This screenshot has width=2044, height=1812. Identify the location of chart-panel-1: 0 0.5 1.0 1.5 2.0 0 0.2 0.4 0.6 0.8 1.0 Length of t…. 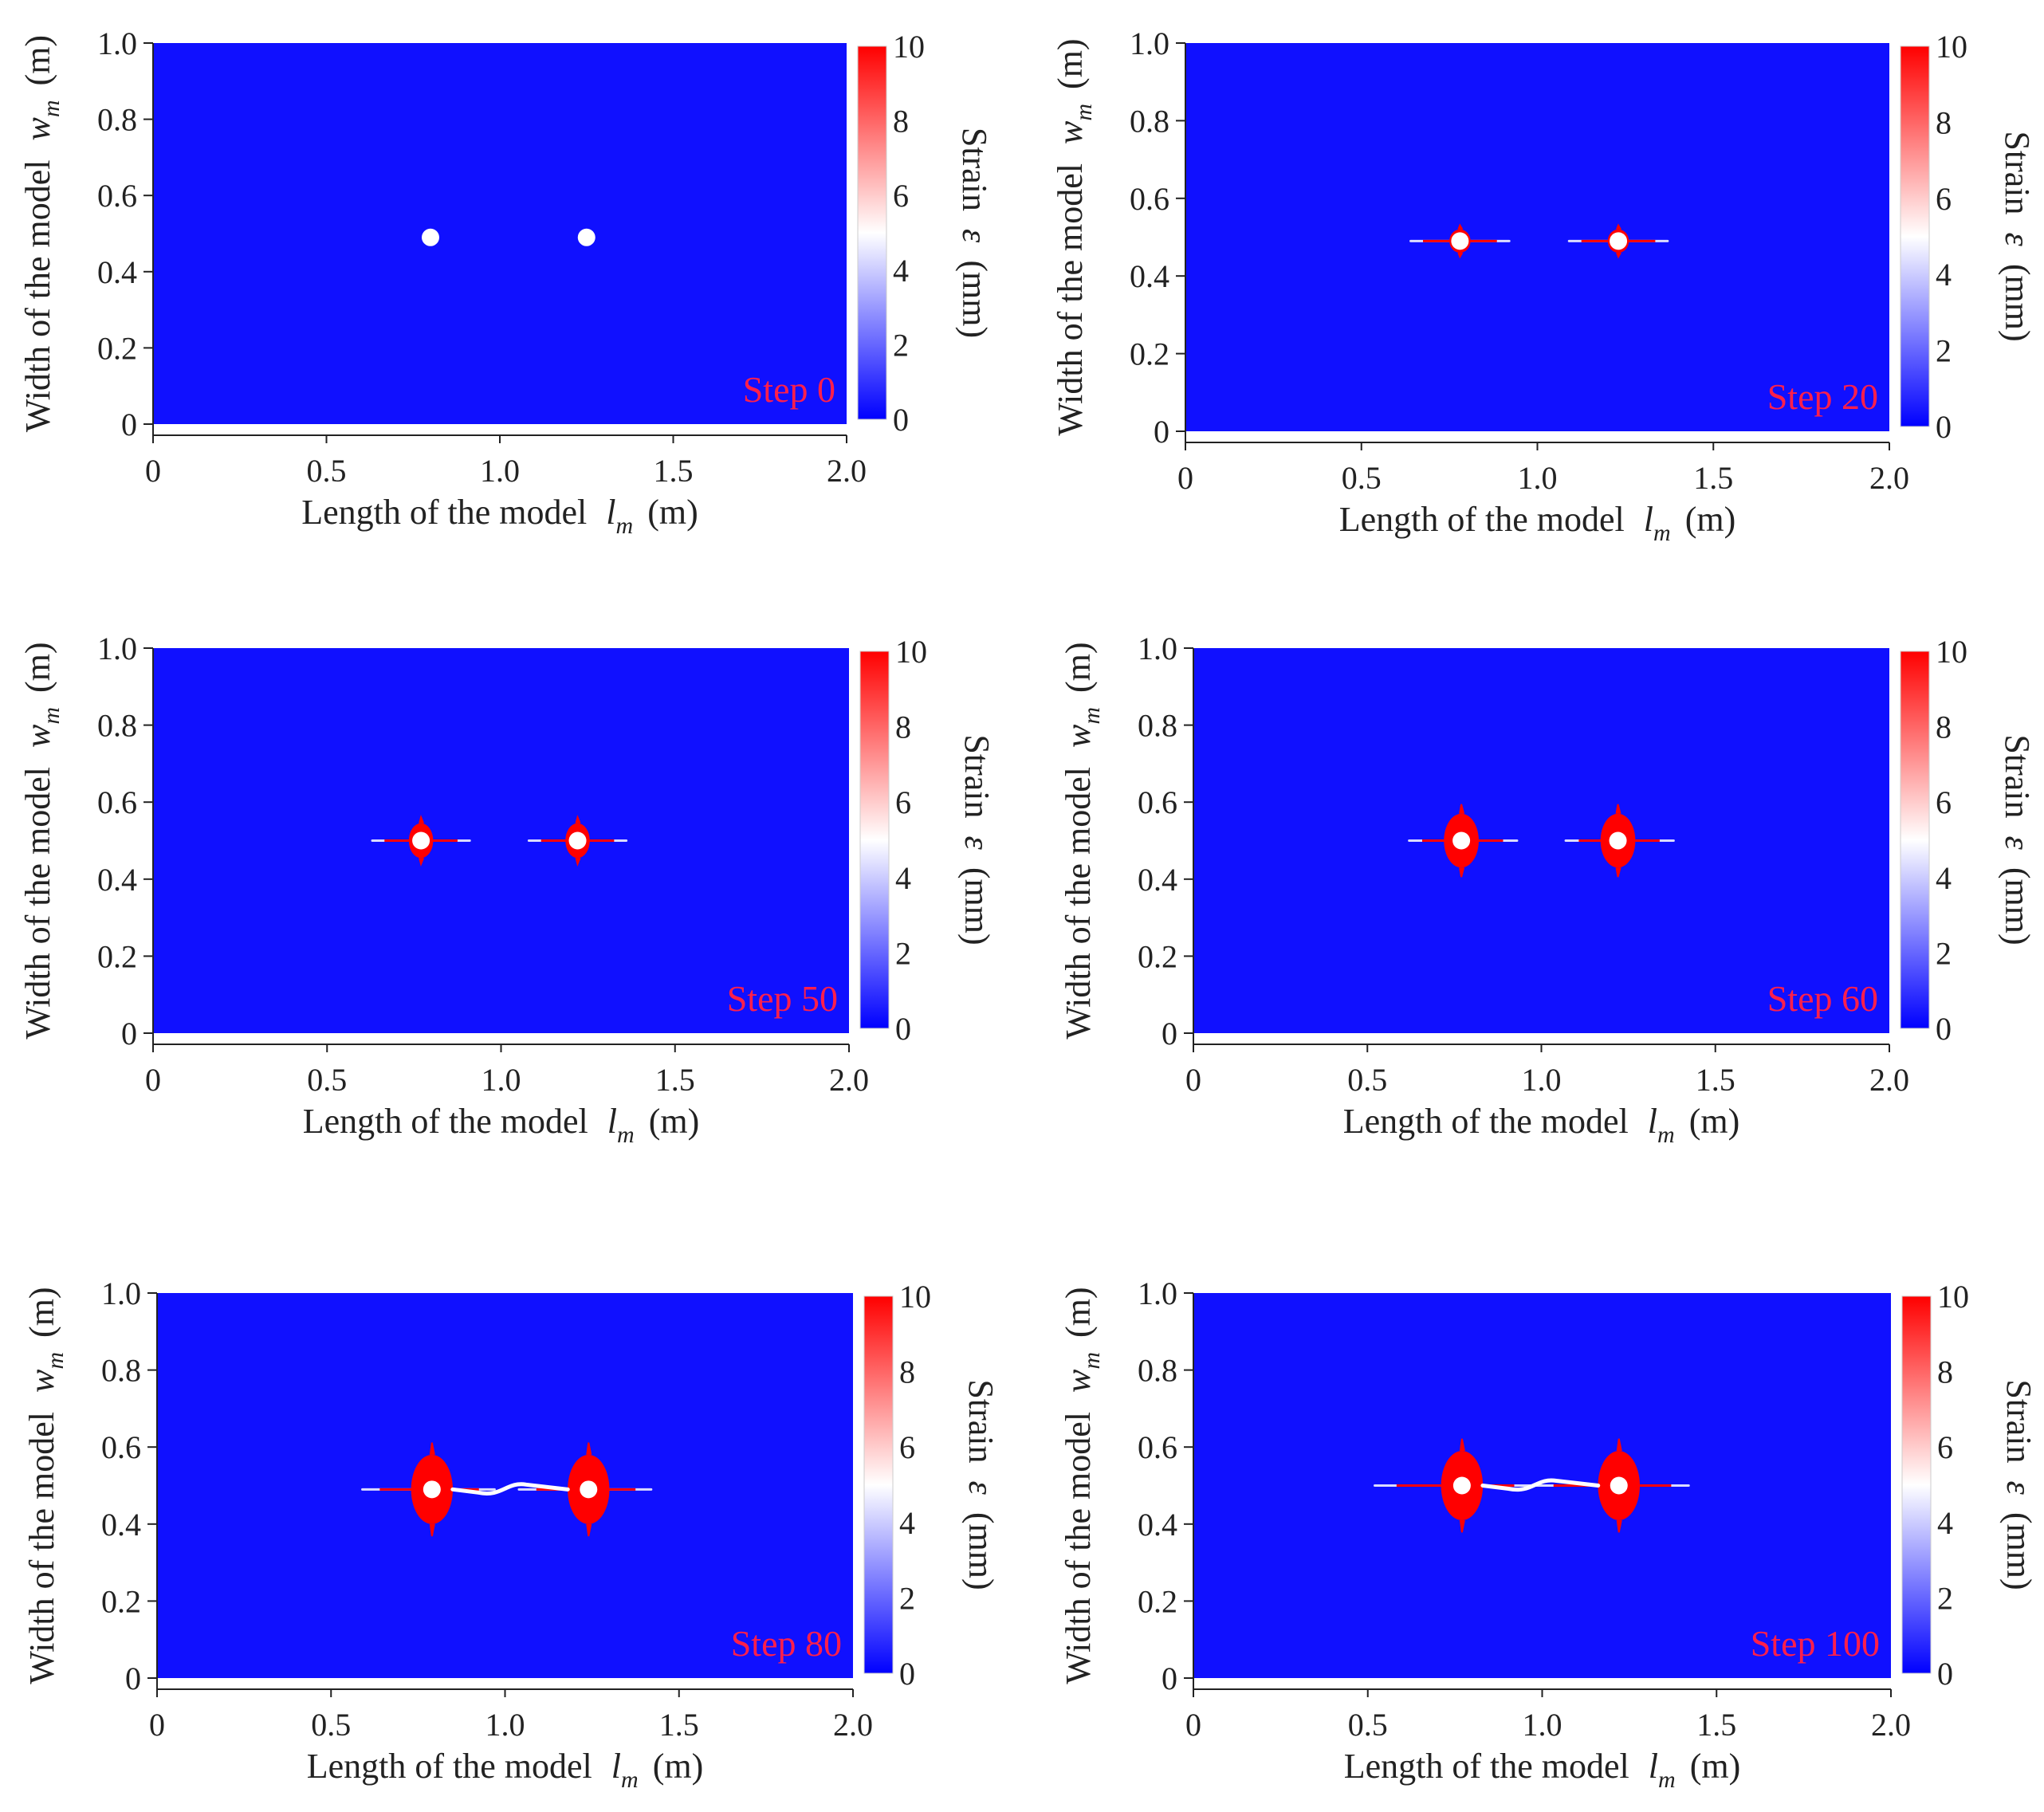
(1544, 286).